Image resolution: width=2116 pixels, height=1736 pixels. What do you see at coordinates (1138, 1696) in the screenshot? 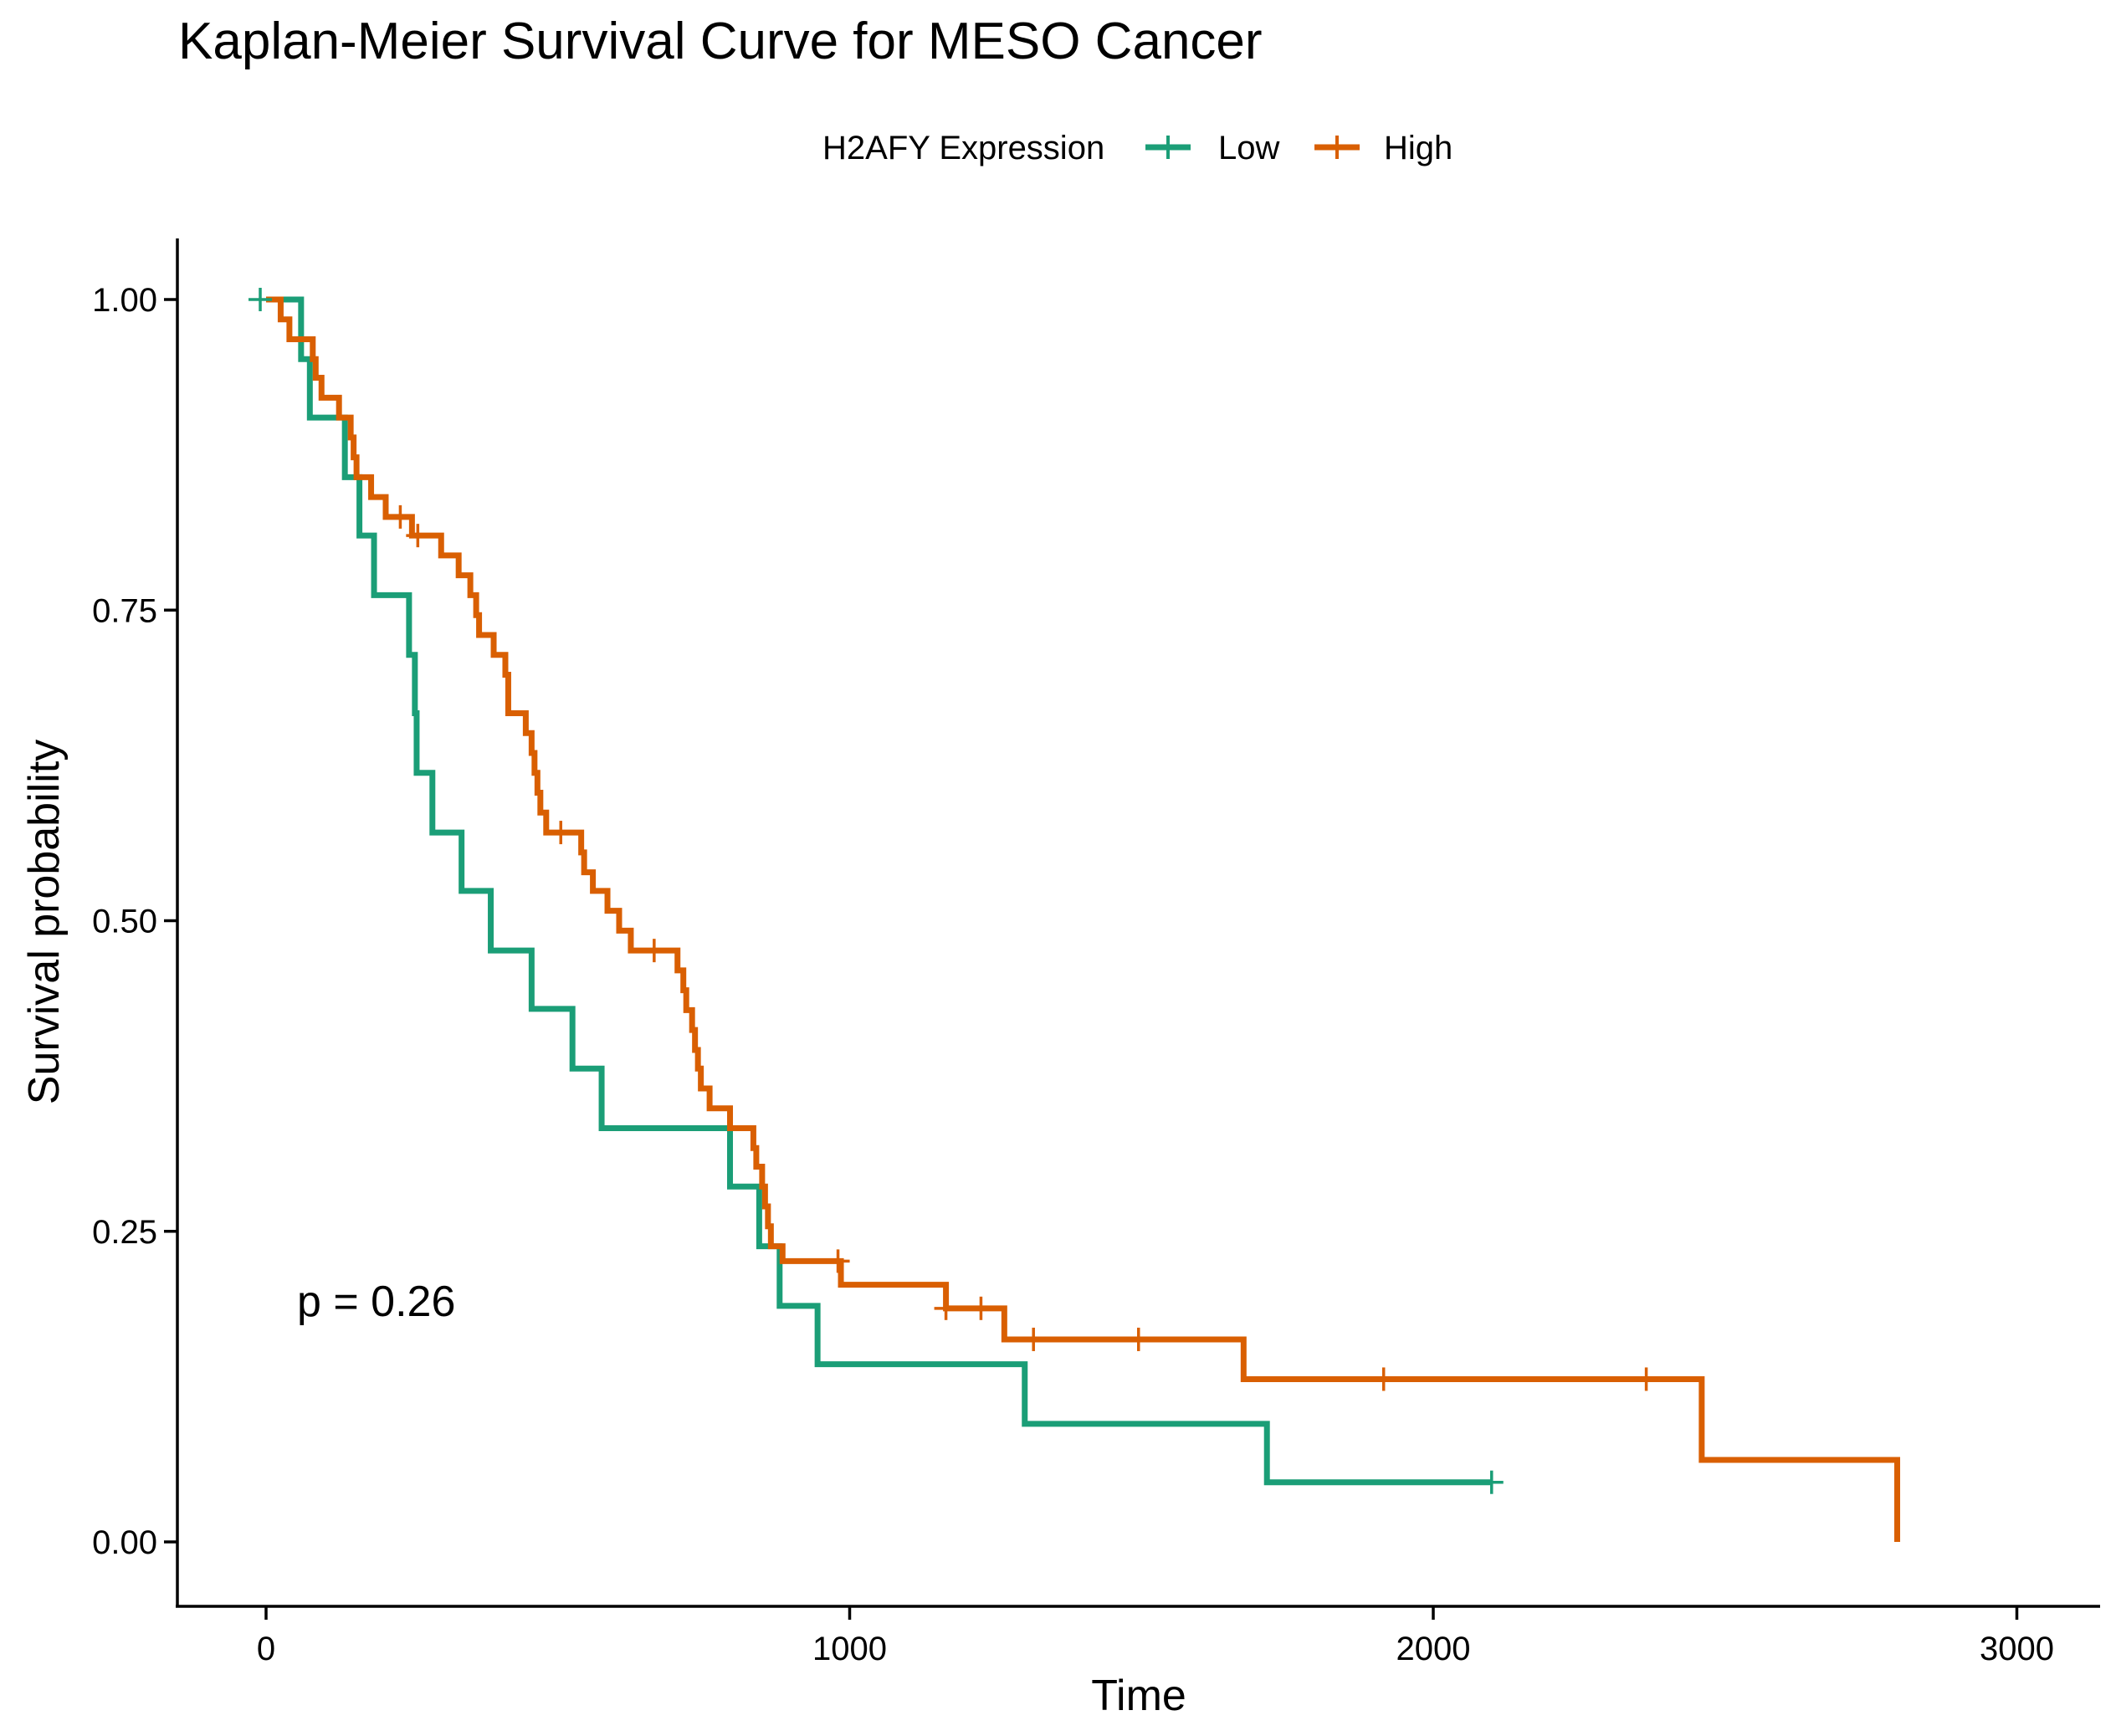
I see `x-axis-title: Time` at bounding box center [1138, 1696].